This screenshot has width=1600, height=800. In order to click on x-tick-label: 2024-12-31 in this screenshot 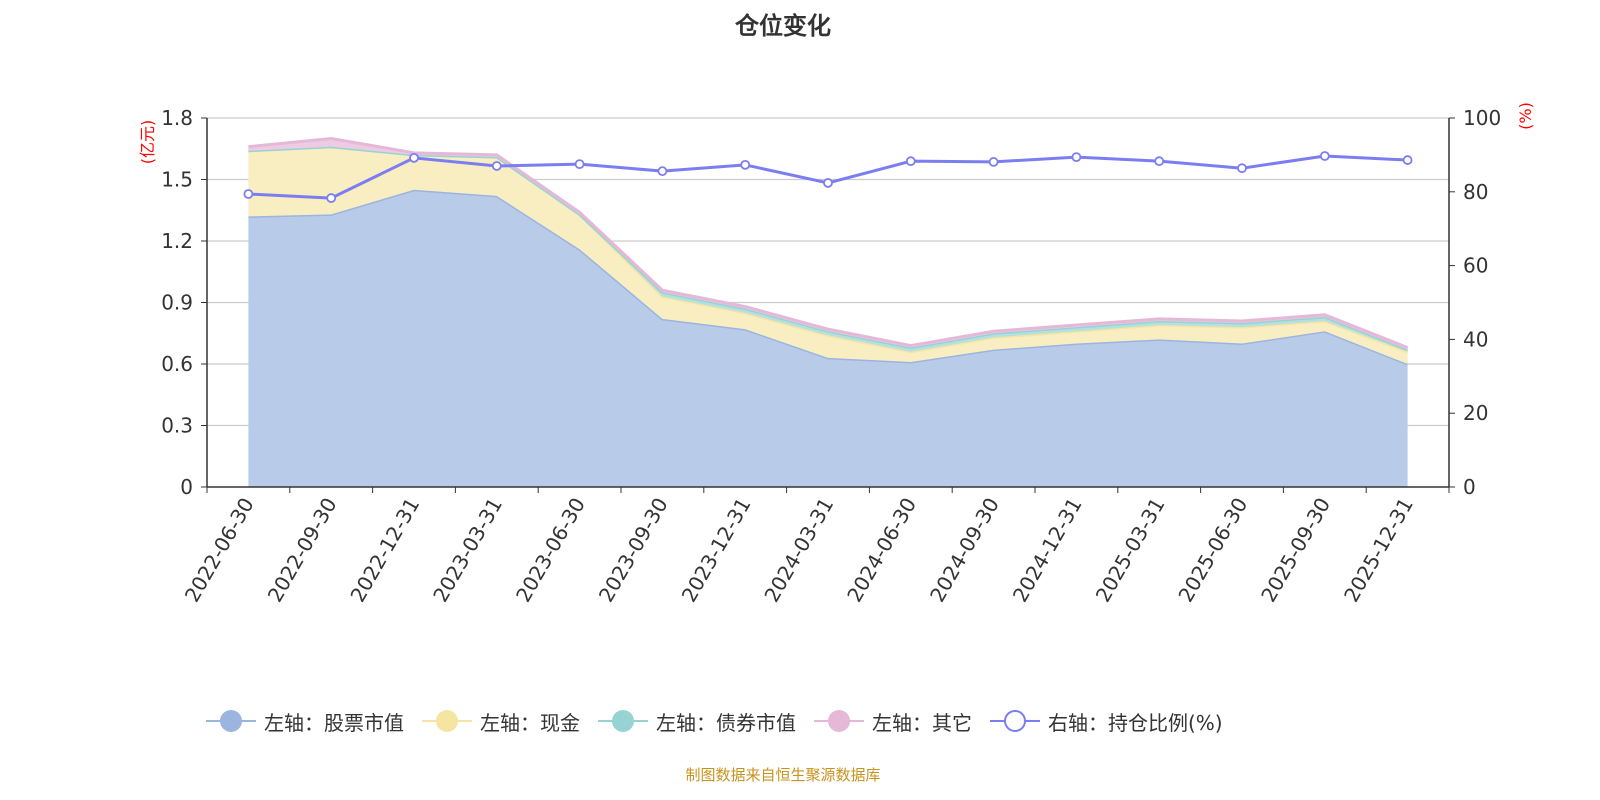, I will do `click(1047, 550)`.